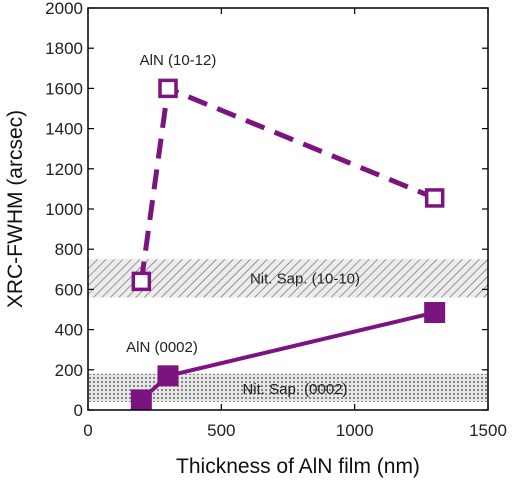  Describe the element at coordinates (15, 209) in the screenshot. I see `y-axis-title: XRC-FWHM (arcsec)` at that location.